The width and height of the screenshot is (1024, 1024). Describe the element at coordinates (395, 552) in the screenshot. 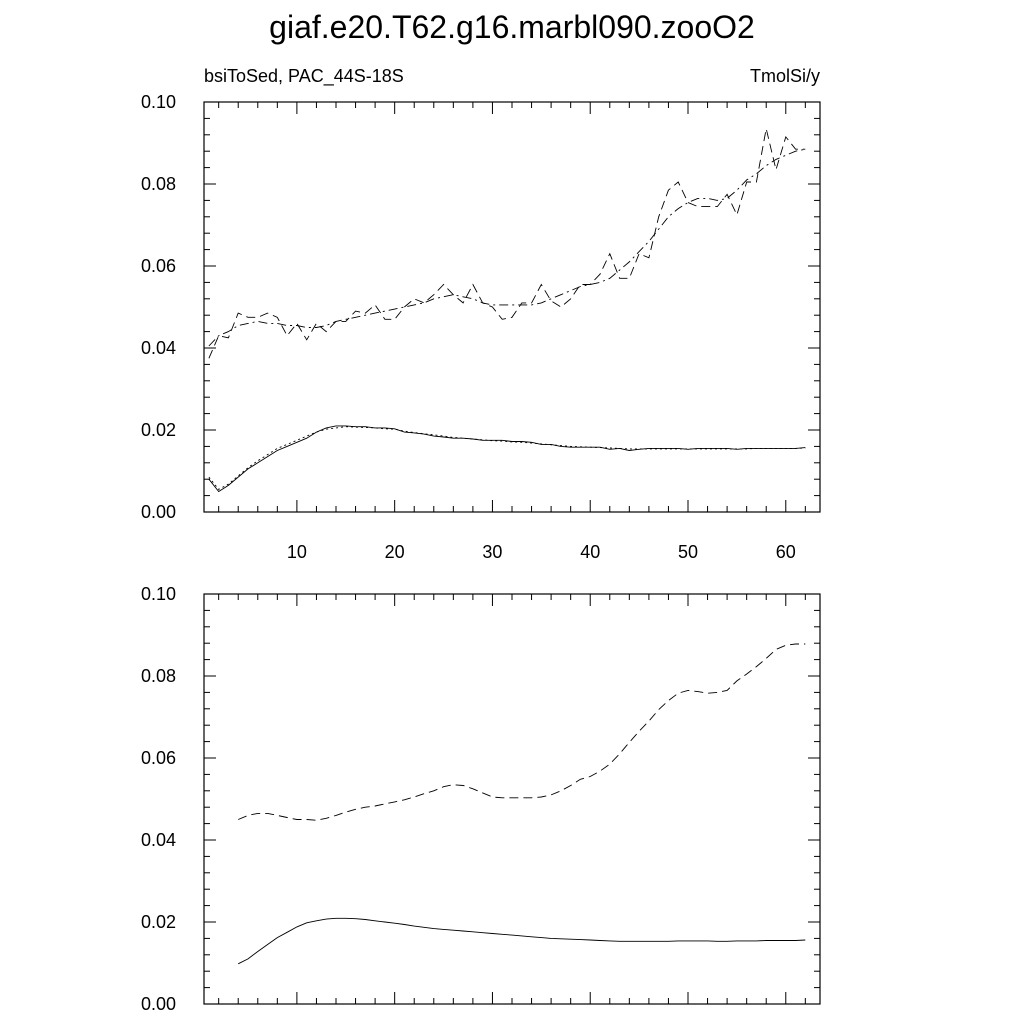

I see `x-tick-label: 20` at that location.